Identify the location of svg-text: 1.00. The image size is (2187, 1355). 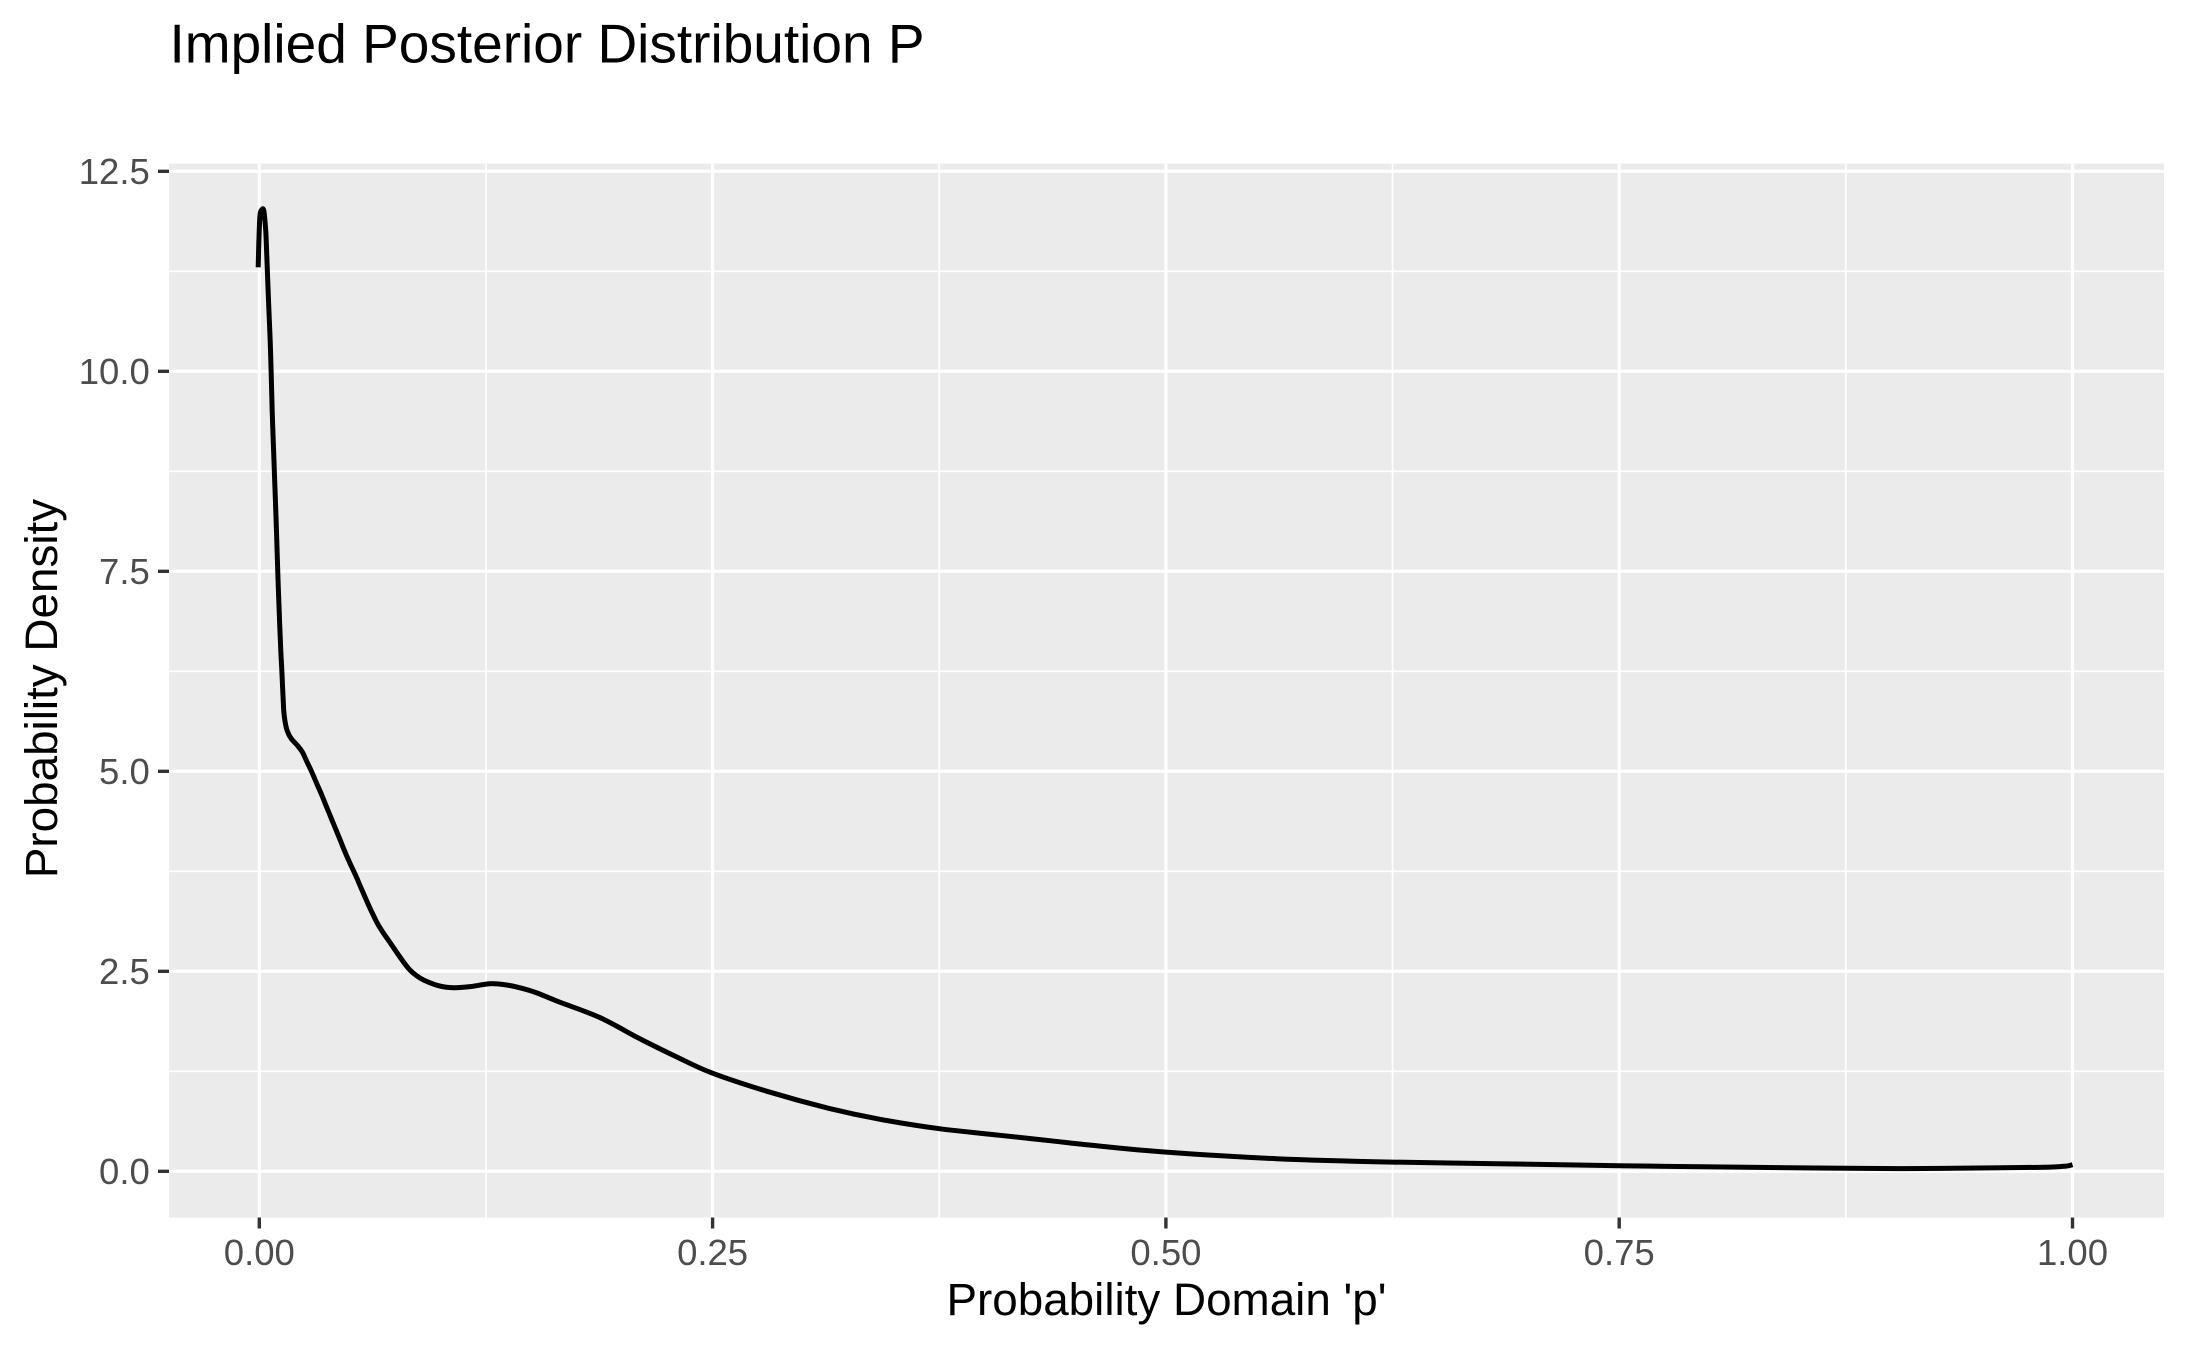
(2072, 1252).